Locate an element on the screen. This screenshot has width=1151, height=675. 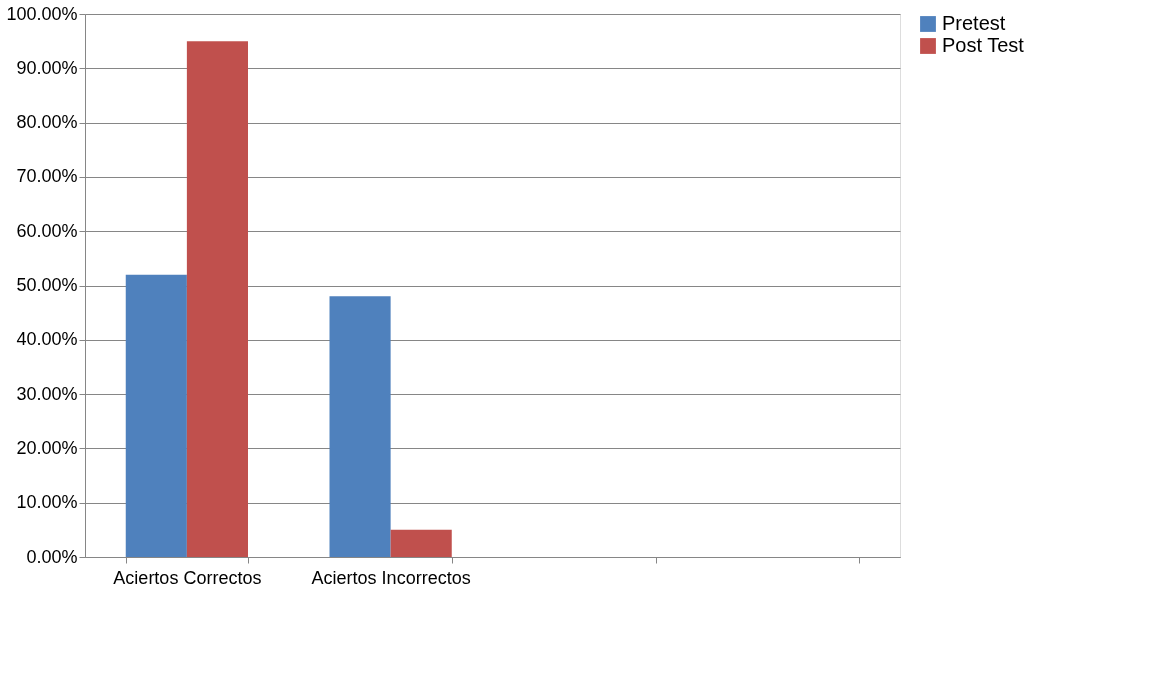
x-tick-label: Aciertos Incorrectos is located at coordinates (391, 577).